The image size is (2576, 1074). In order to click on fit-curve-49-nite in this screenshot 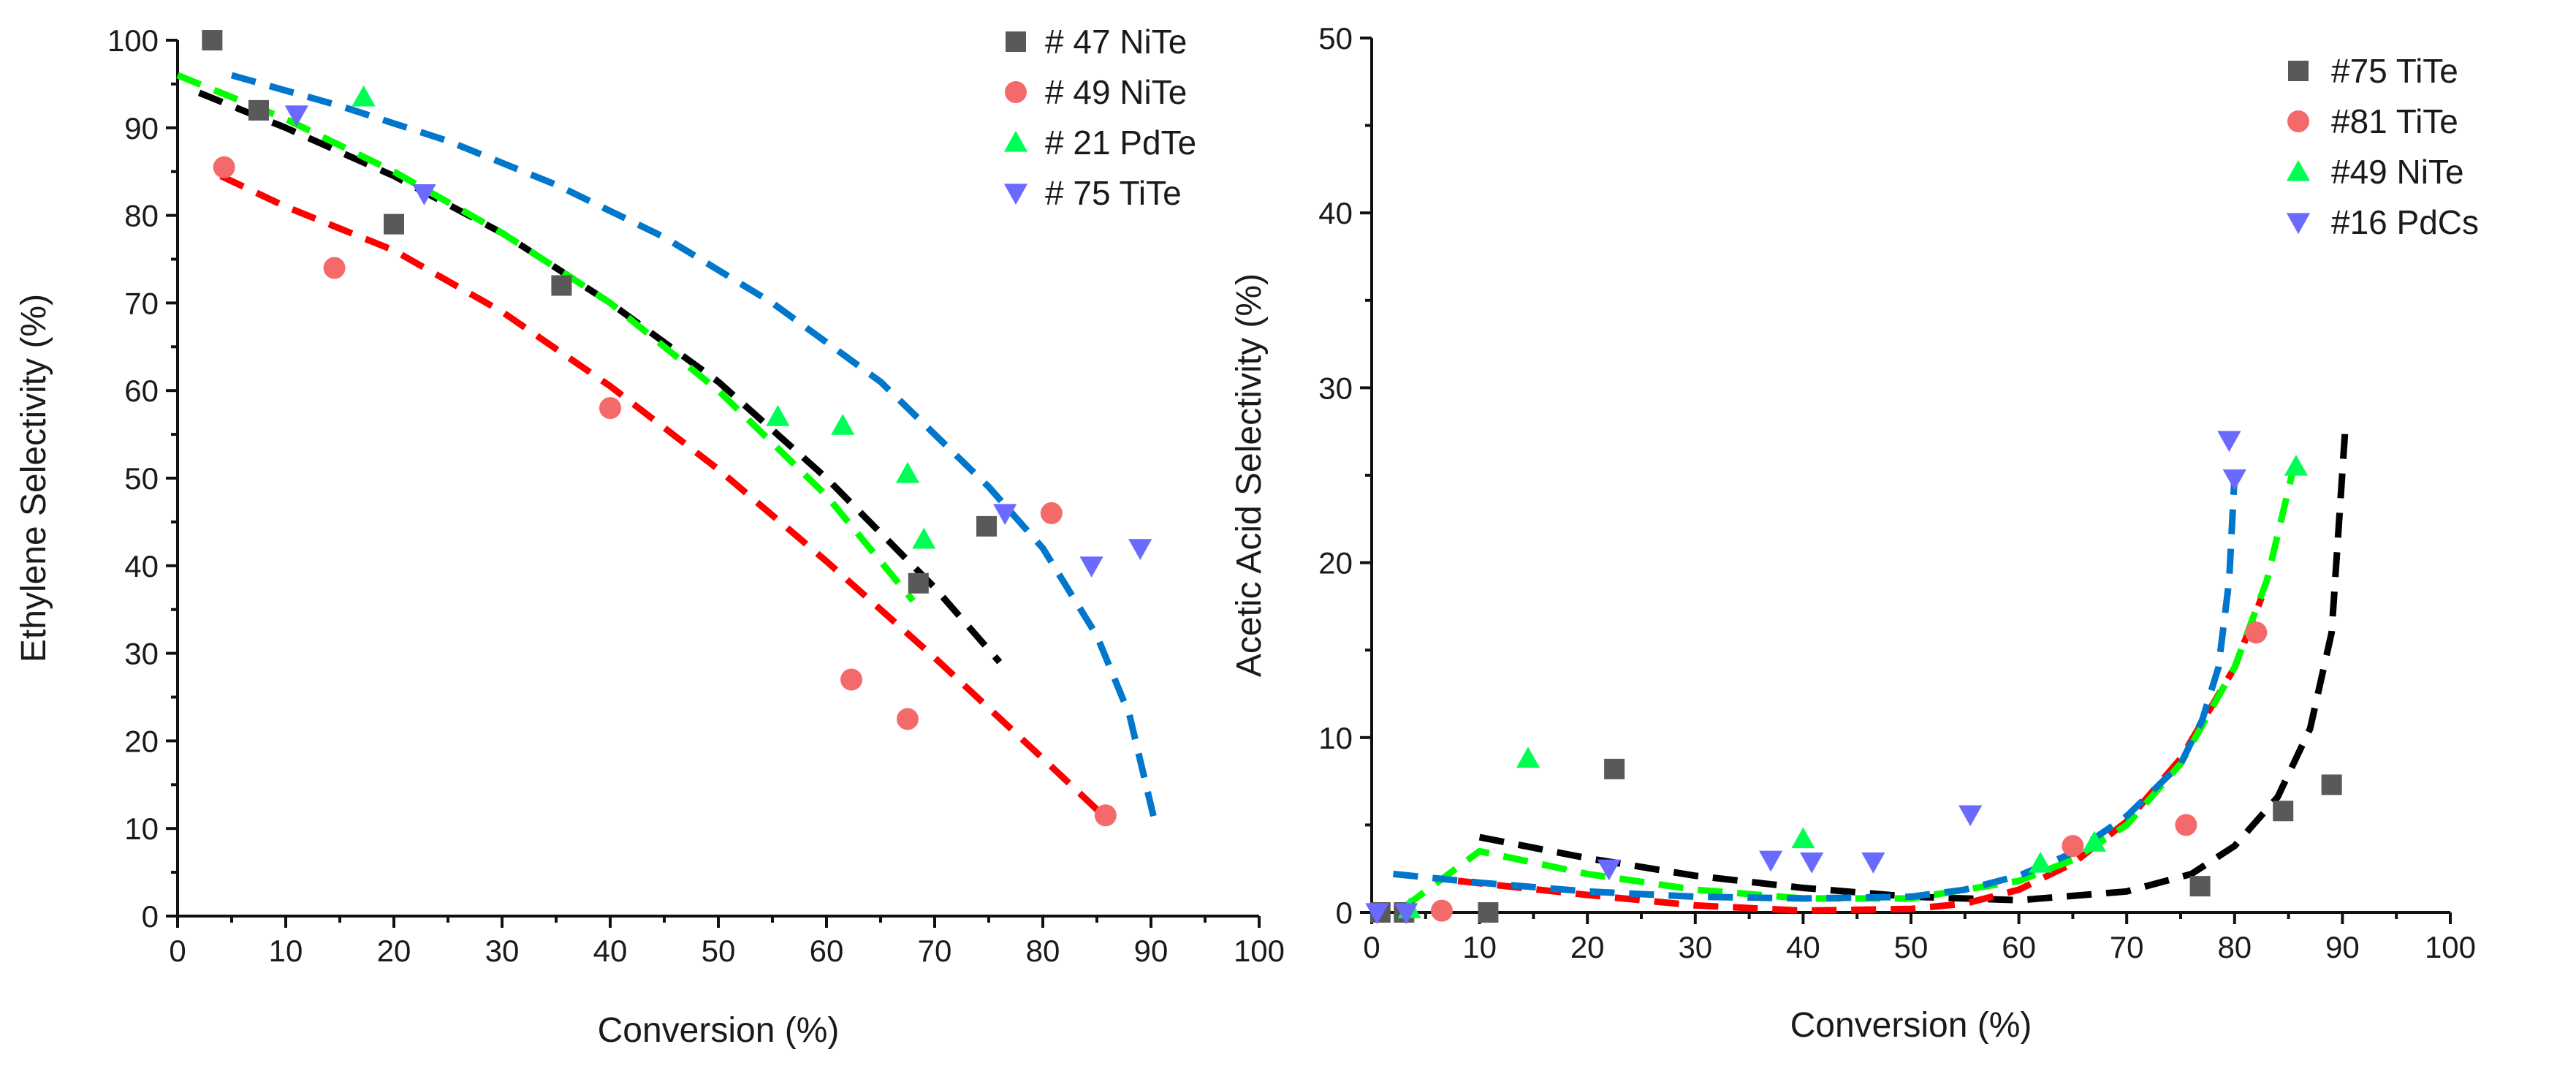, I will do `click(1850, 687)`.